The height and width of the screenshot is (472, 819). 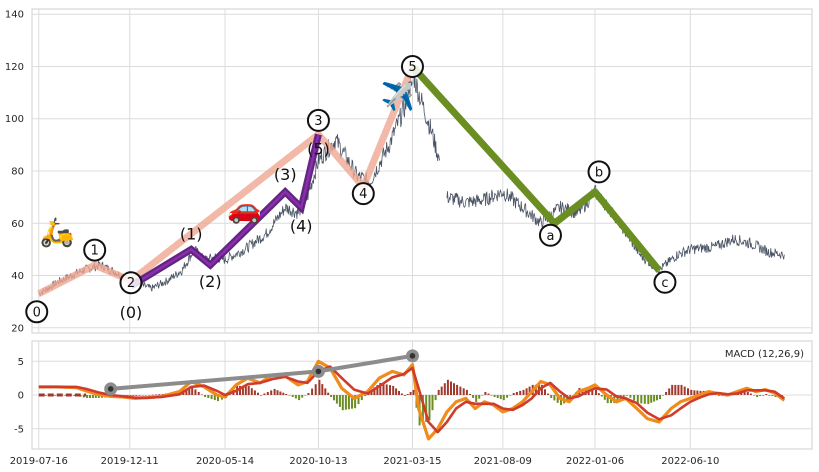 What do you see at coordinates (535, 168) in the screenshot?
I see `wave-corrective-line` at bounding box center [535, 168].